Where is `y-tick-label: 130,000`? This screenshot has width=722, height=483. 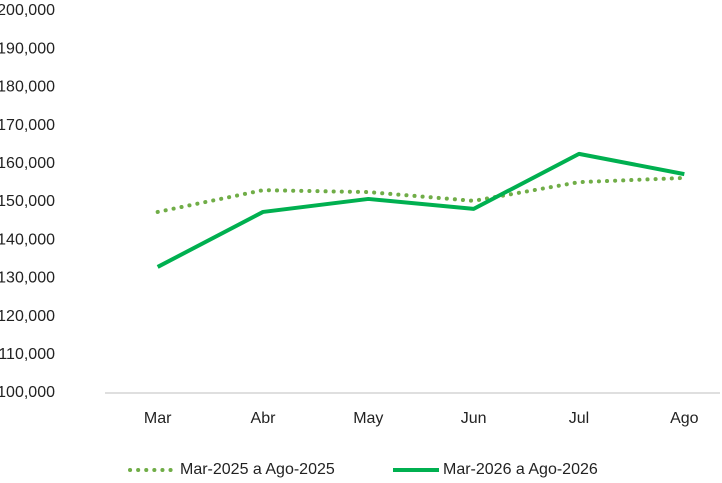
y-tick-label: 130,000 is located at coordinates (27, 278).